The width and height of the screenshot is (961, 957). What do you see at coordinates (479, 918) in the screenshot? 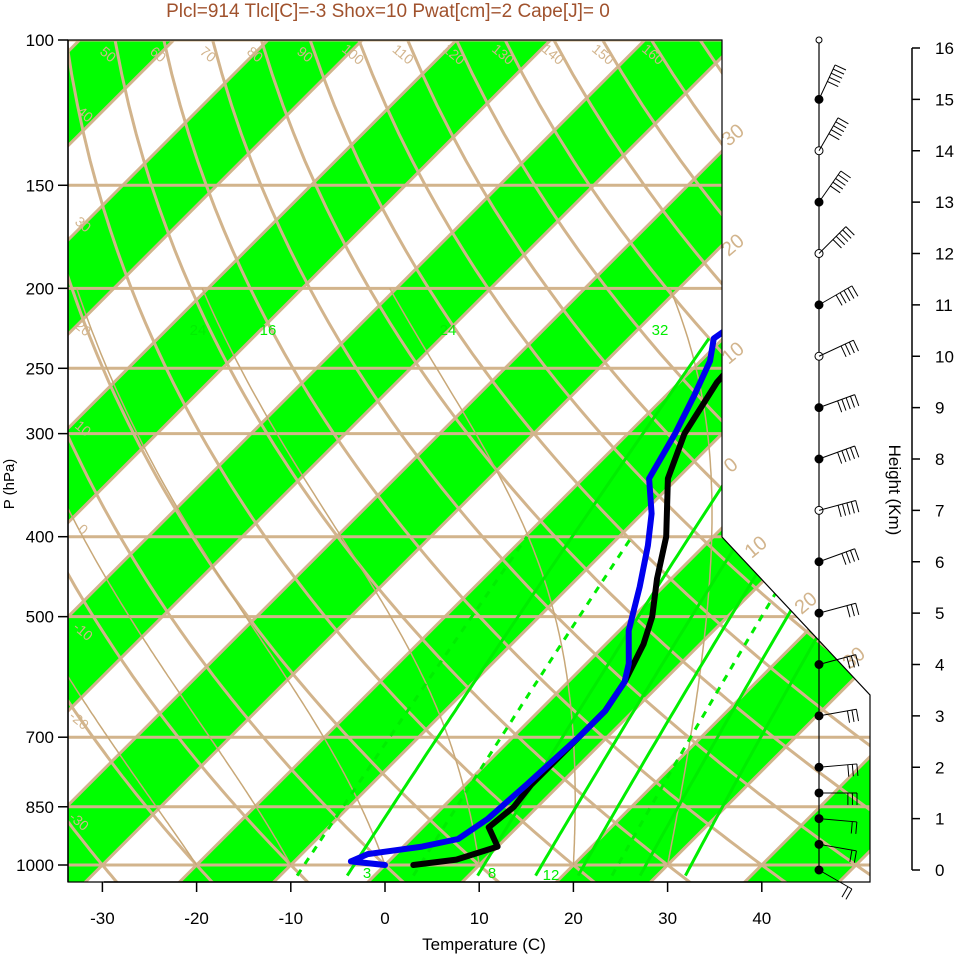
I see `x-tick-label: 10` at bounding box center [479, 918].